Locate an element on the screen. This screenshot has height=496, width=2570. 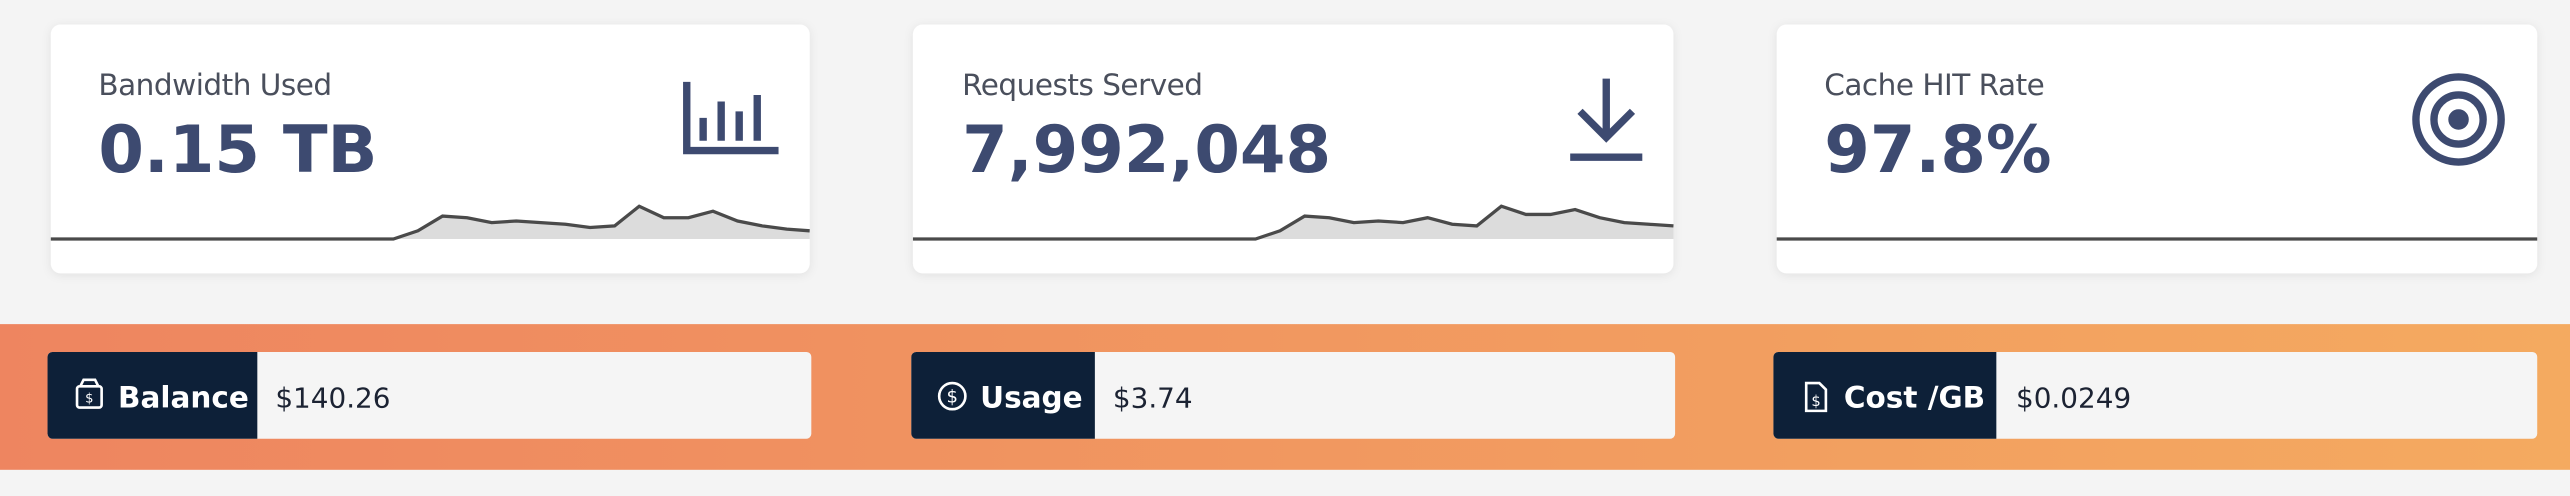
invoice-icon: $ is located at coordinates (1816, 397).